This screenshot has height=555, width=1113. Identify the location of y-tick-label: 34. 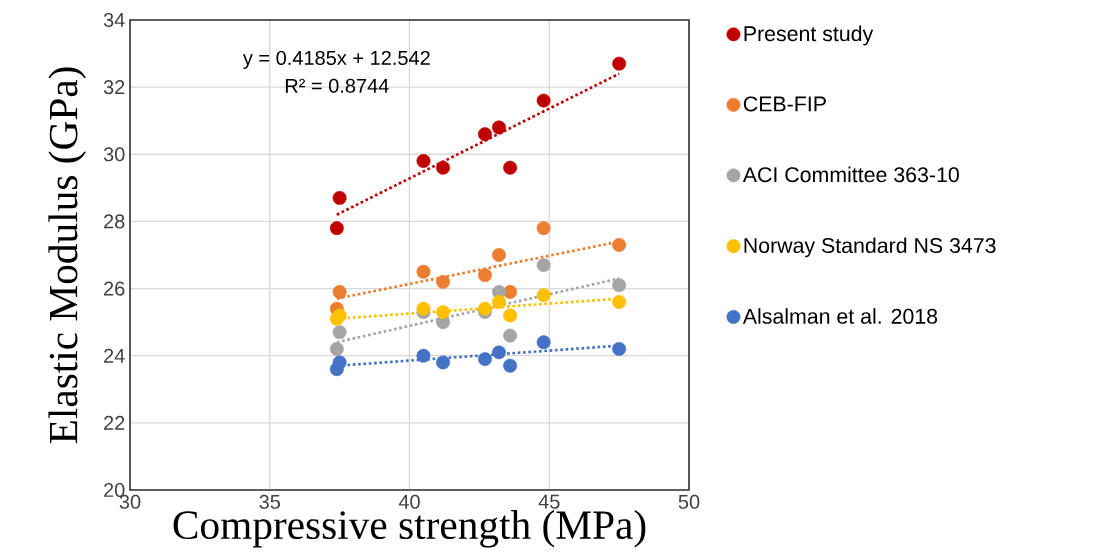
(114, 20).